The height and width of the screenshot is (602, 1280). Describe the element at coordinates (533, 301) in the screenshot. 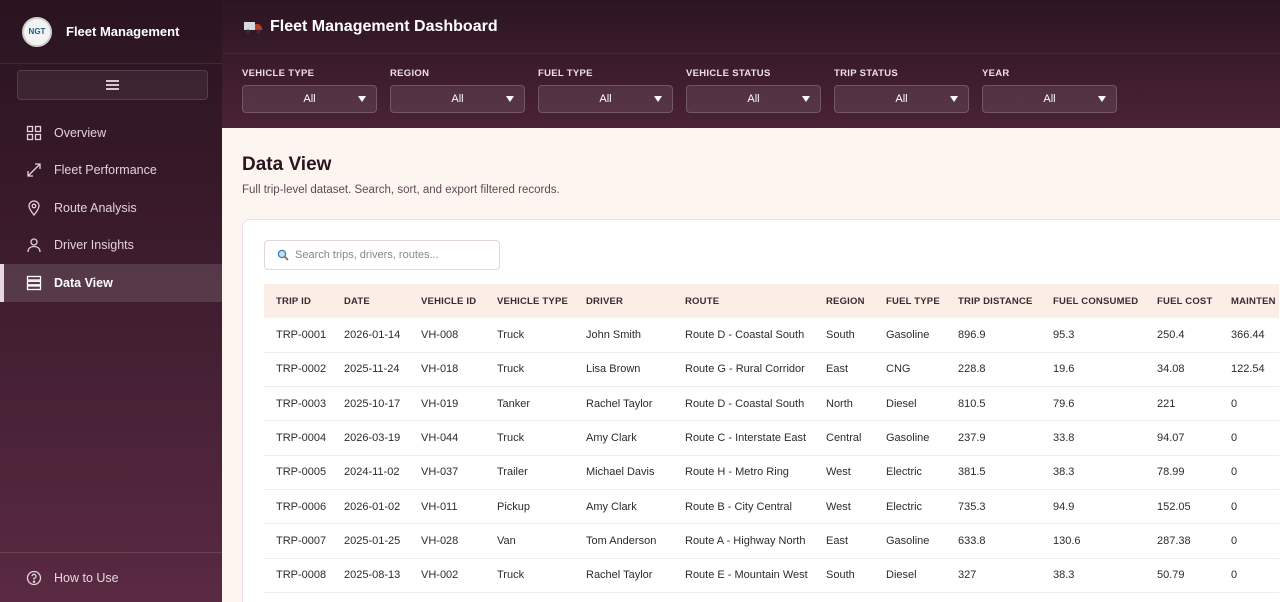

I see `column-header: VEHICLE TYPE` at that location.